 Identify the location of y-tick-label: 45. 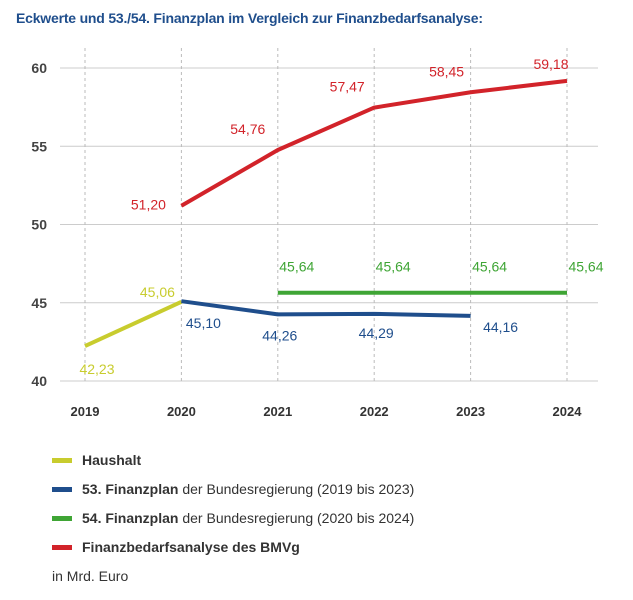
(39, 303).